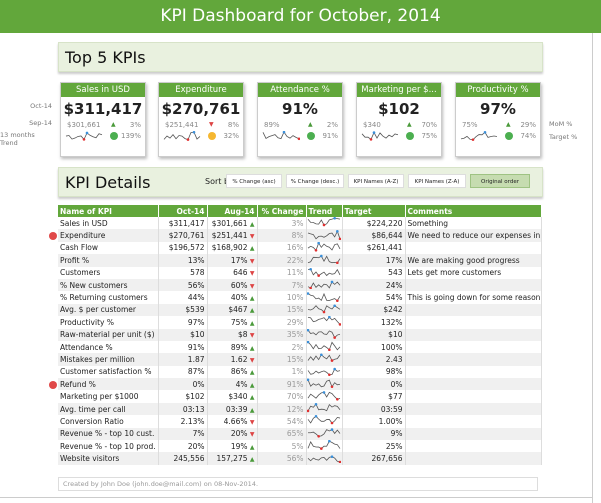  I want to click on sort-name-za-button: KPI Names (Z-A), so click(437, 181).